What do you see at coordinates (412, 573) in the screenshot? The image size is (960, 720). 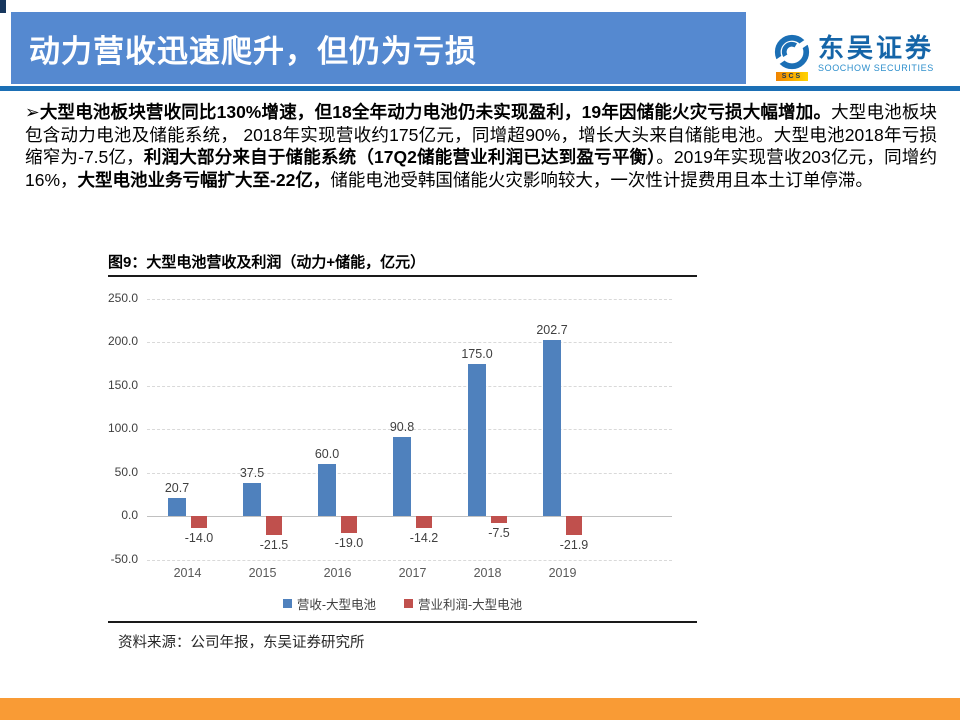 I see `x-axis-label: 2017` at bounding box center [412, 573].